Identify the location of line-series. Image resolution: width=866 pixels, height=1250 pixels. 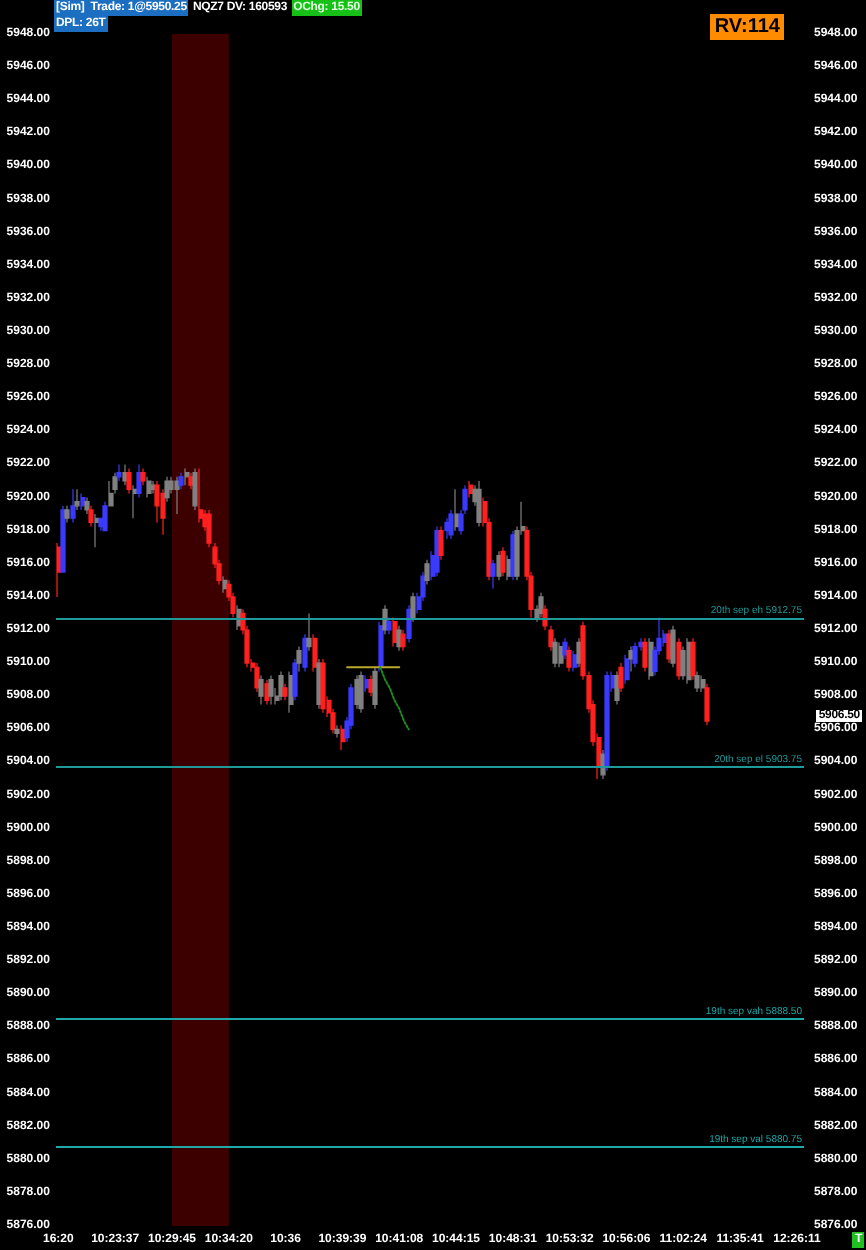
(394, 698).